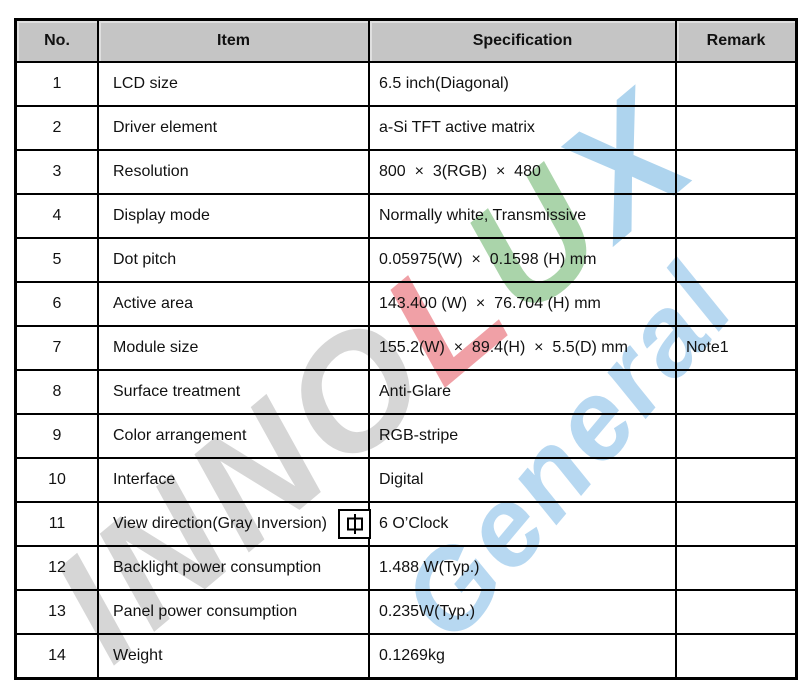 Image resolution: width=800 pixels, height=691 pixels. Describe the element at coordinates (57, 523) in the screenshot. I see `row-number-cell-text: 11` at that location.